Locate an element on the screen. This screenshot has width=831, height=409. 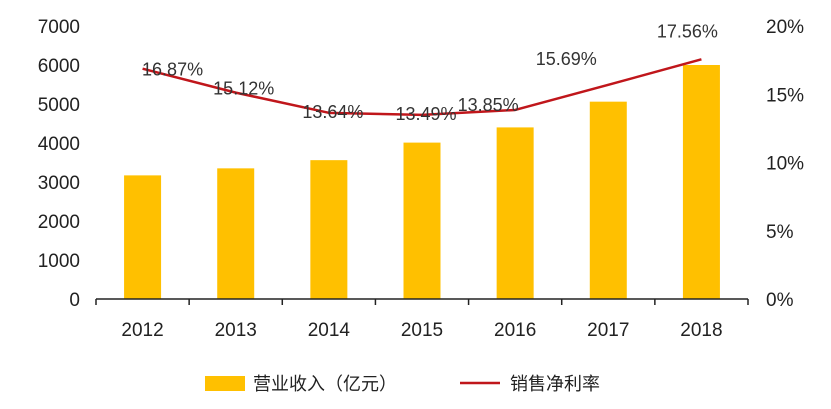
data-label: 13.85% is located at coordinates (488, 105).